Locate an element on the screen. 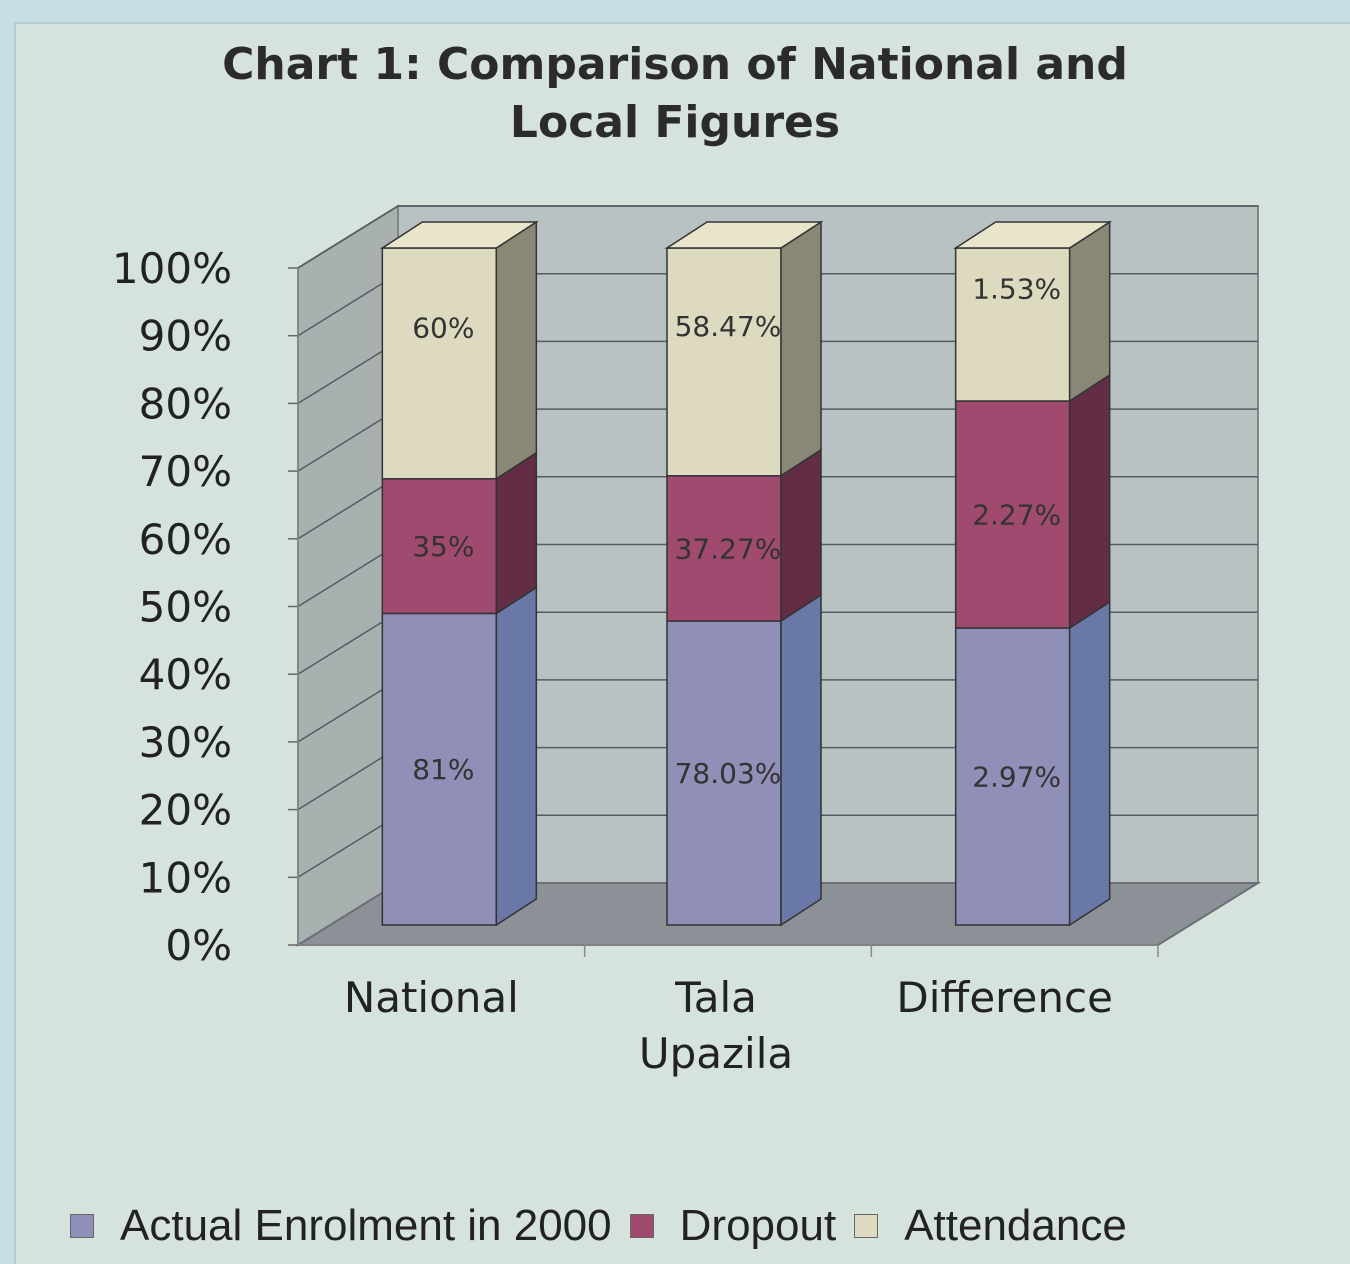 The image size is (1350, 1264). bar-1-2-top is located at coordinates (744, 235).